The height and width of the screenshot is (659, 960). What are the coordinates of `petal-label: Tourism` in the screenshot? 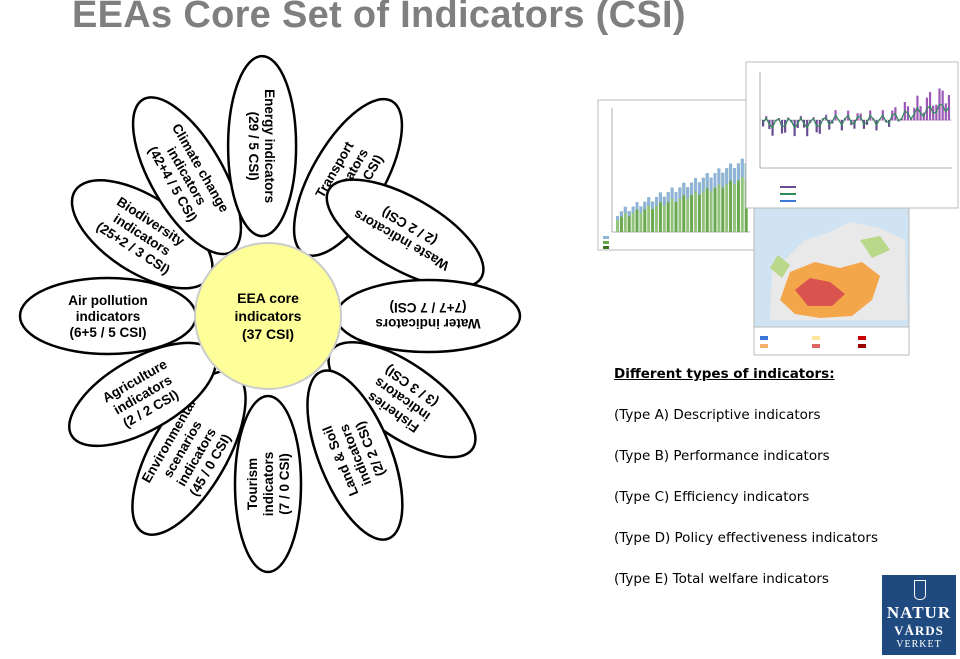 It's located at (252, 484).